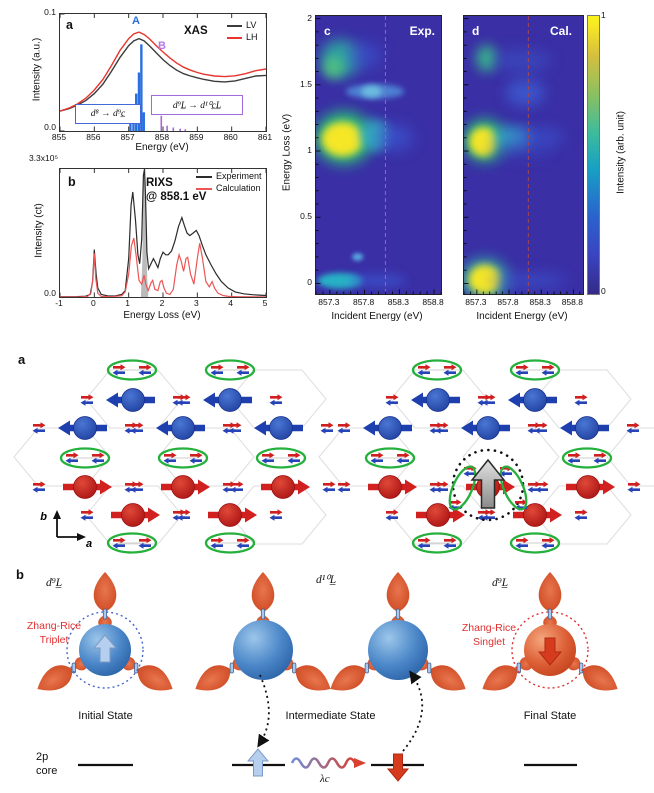 Image resolution: width=654 pixels, height=793 pixels. What do you see at coordinates (330, 716) in the screenshot?
I see `state-label-intermediate: Intermediate State` at bounding box center [330, 716].